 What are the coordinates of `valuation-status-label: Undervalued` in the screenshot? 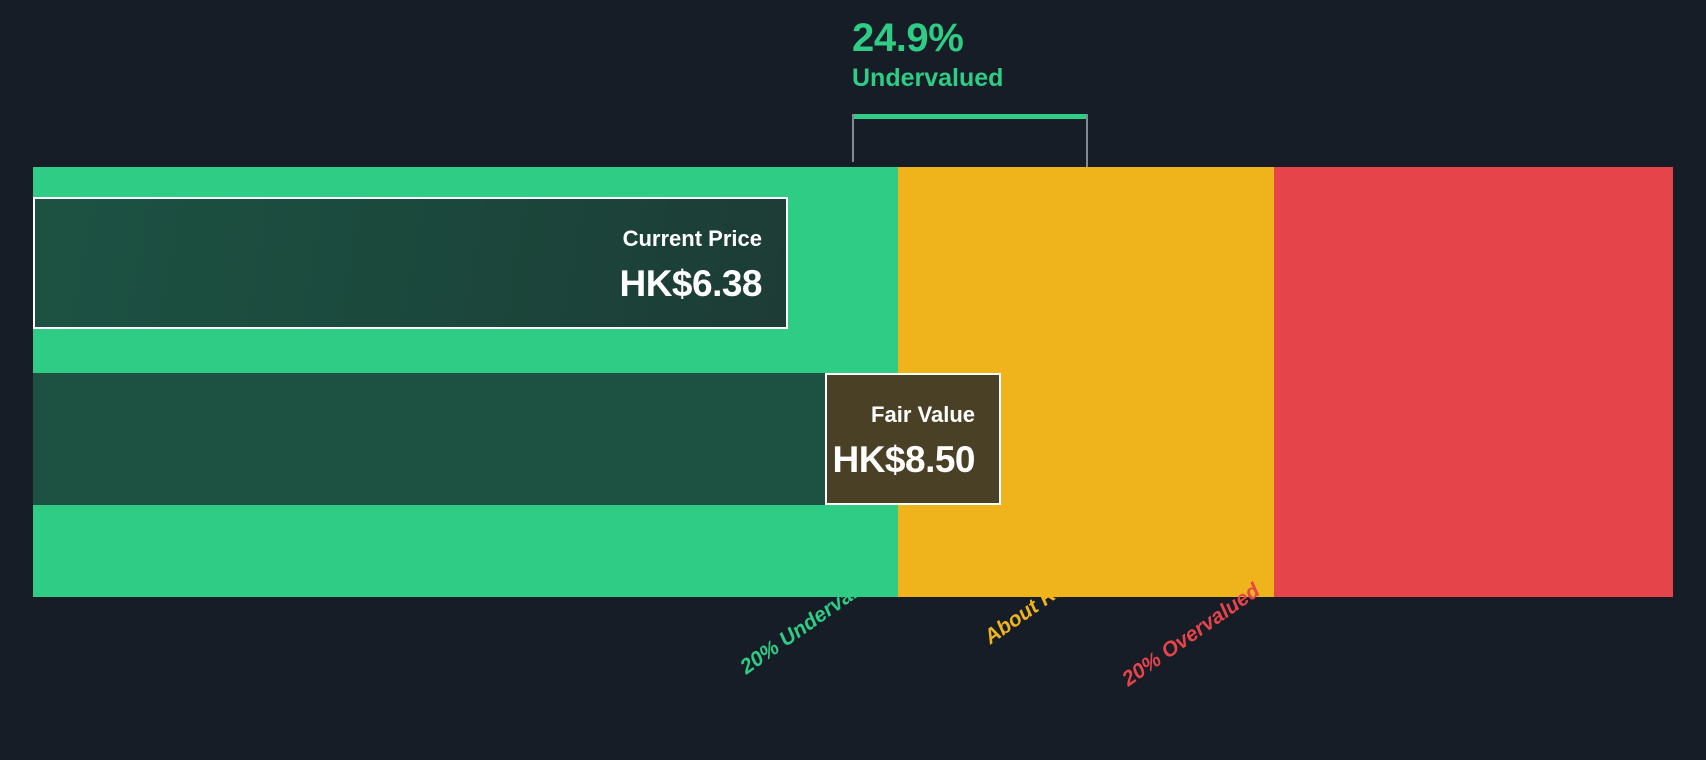 It's located at (928, 77).